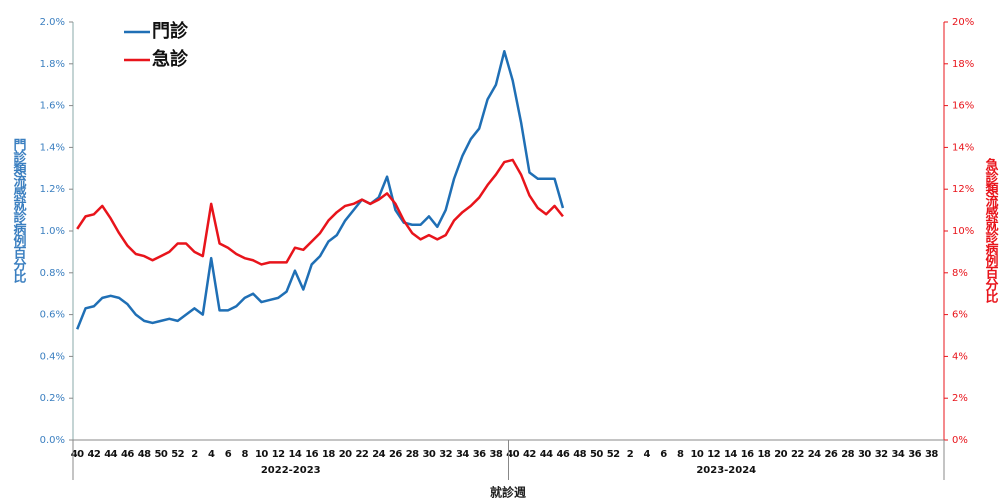 This screenshot has height=502, width=1002. Describe the element at coordinates (991, 230) in the screenshot. I see `y2-axis-title: 急診類流感就診病例百分比` at that location.